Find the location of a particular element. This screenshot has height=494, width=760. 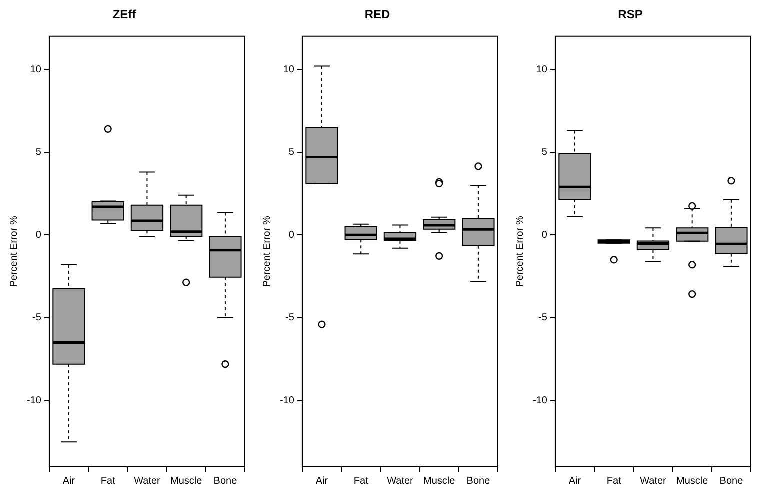

chart-title: RED is located at coordinates (377, 15).